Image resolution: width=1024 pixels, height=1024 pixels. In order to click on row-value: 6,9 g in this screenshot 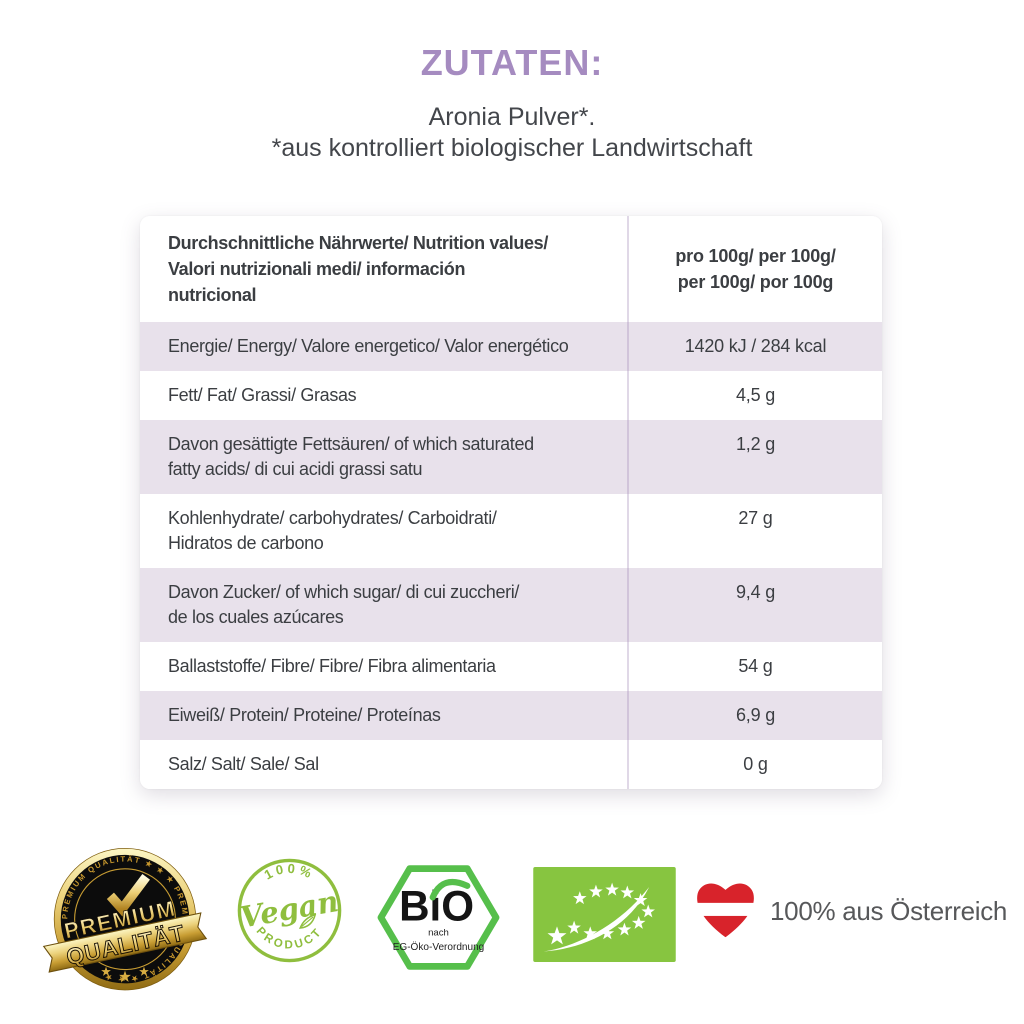, I will do `click(754, 715)`.